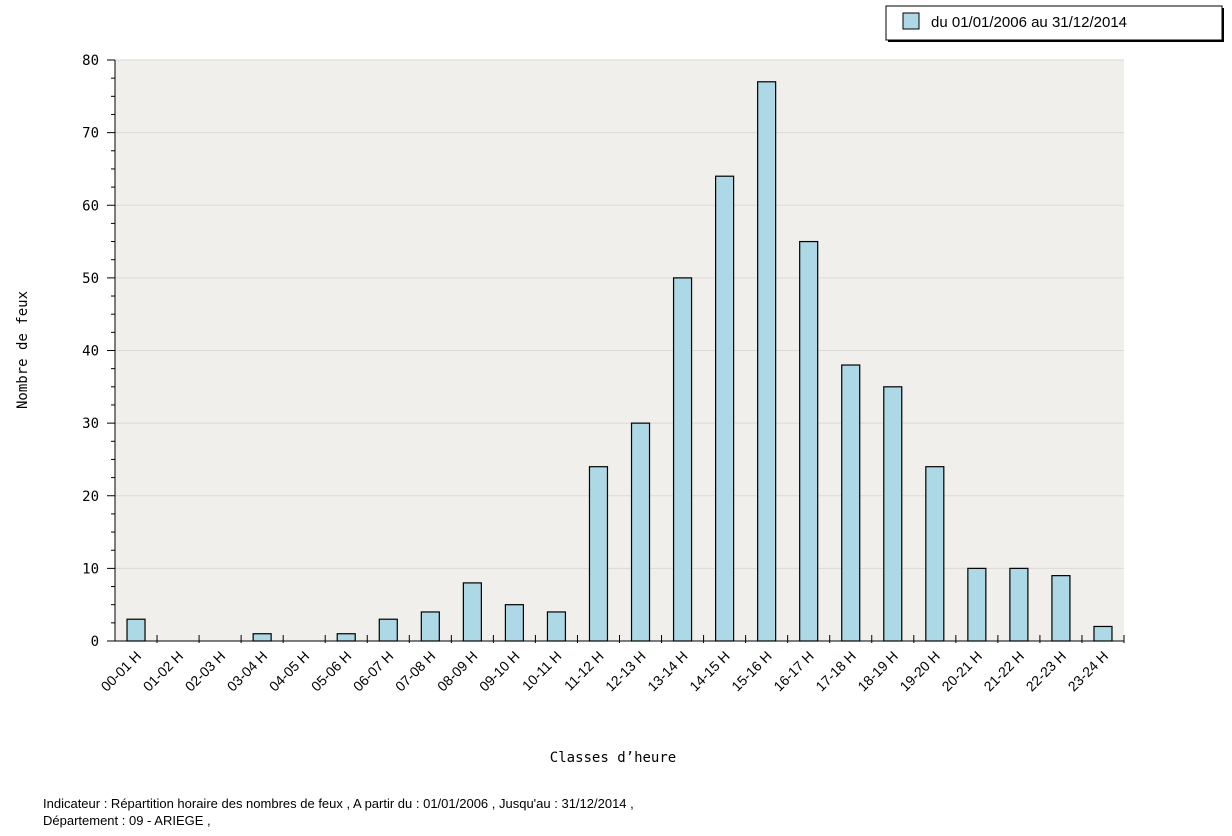 This screenshot has height=836, width=1232. Describe the element at coordinates (911, 21) in the screenshot. I see `legend-swatch` at that location.